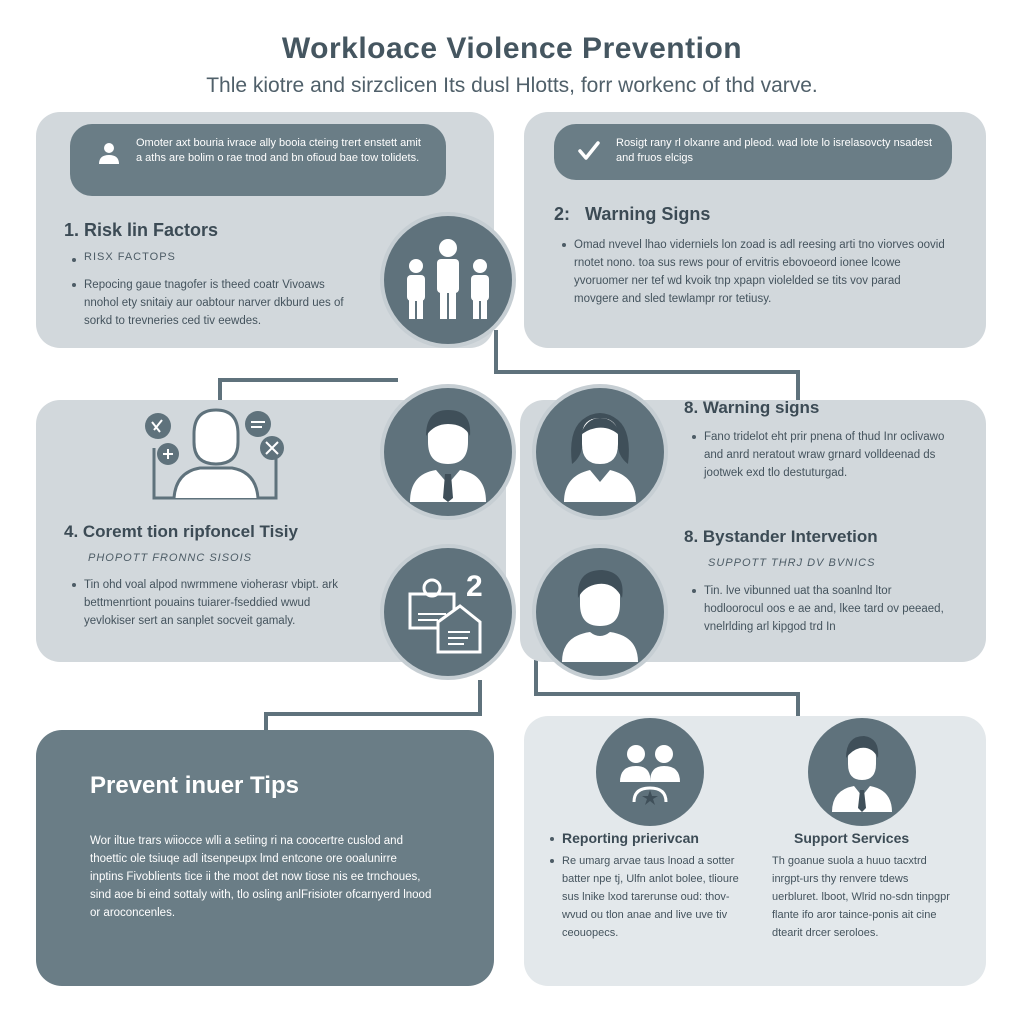  I want to click on group-icon-circle, so click(448, 280).